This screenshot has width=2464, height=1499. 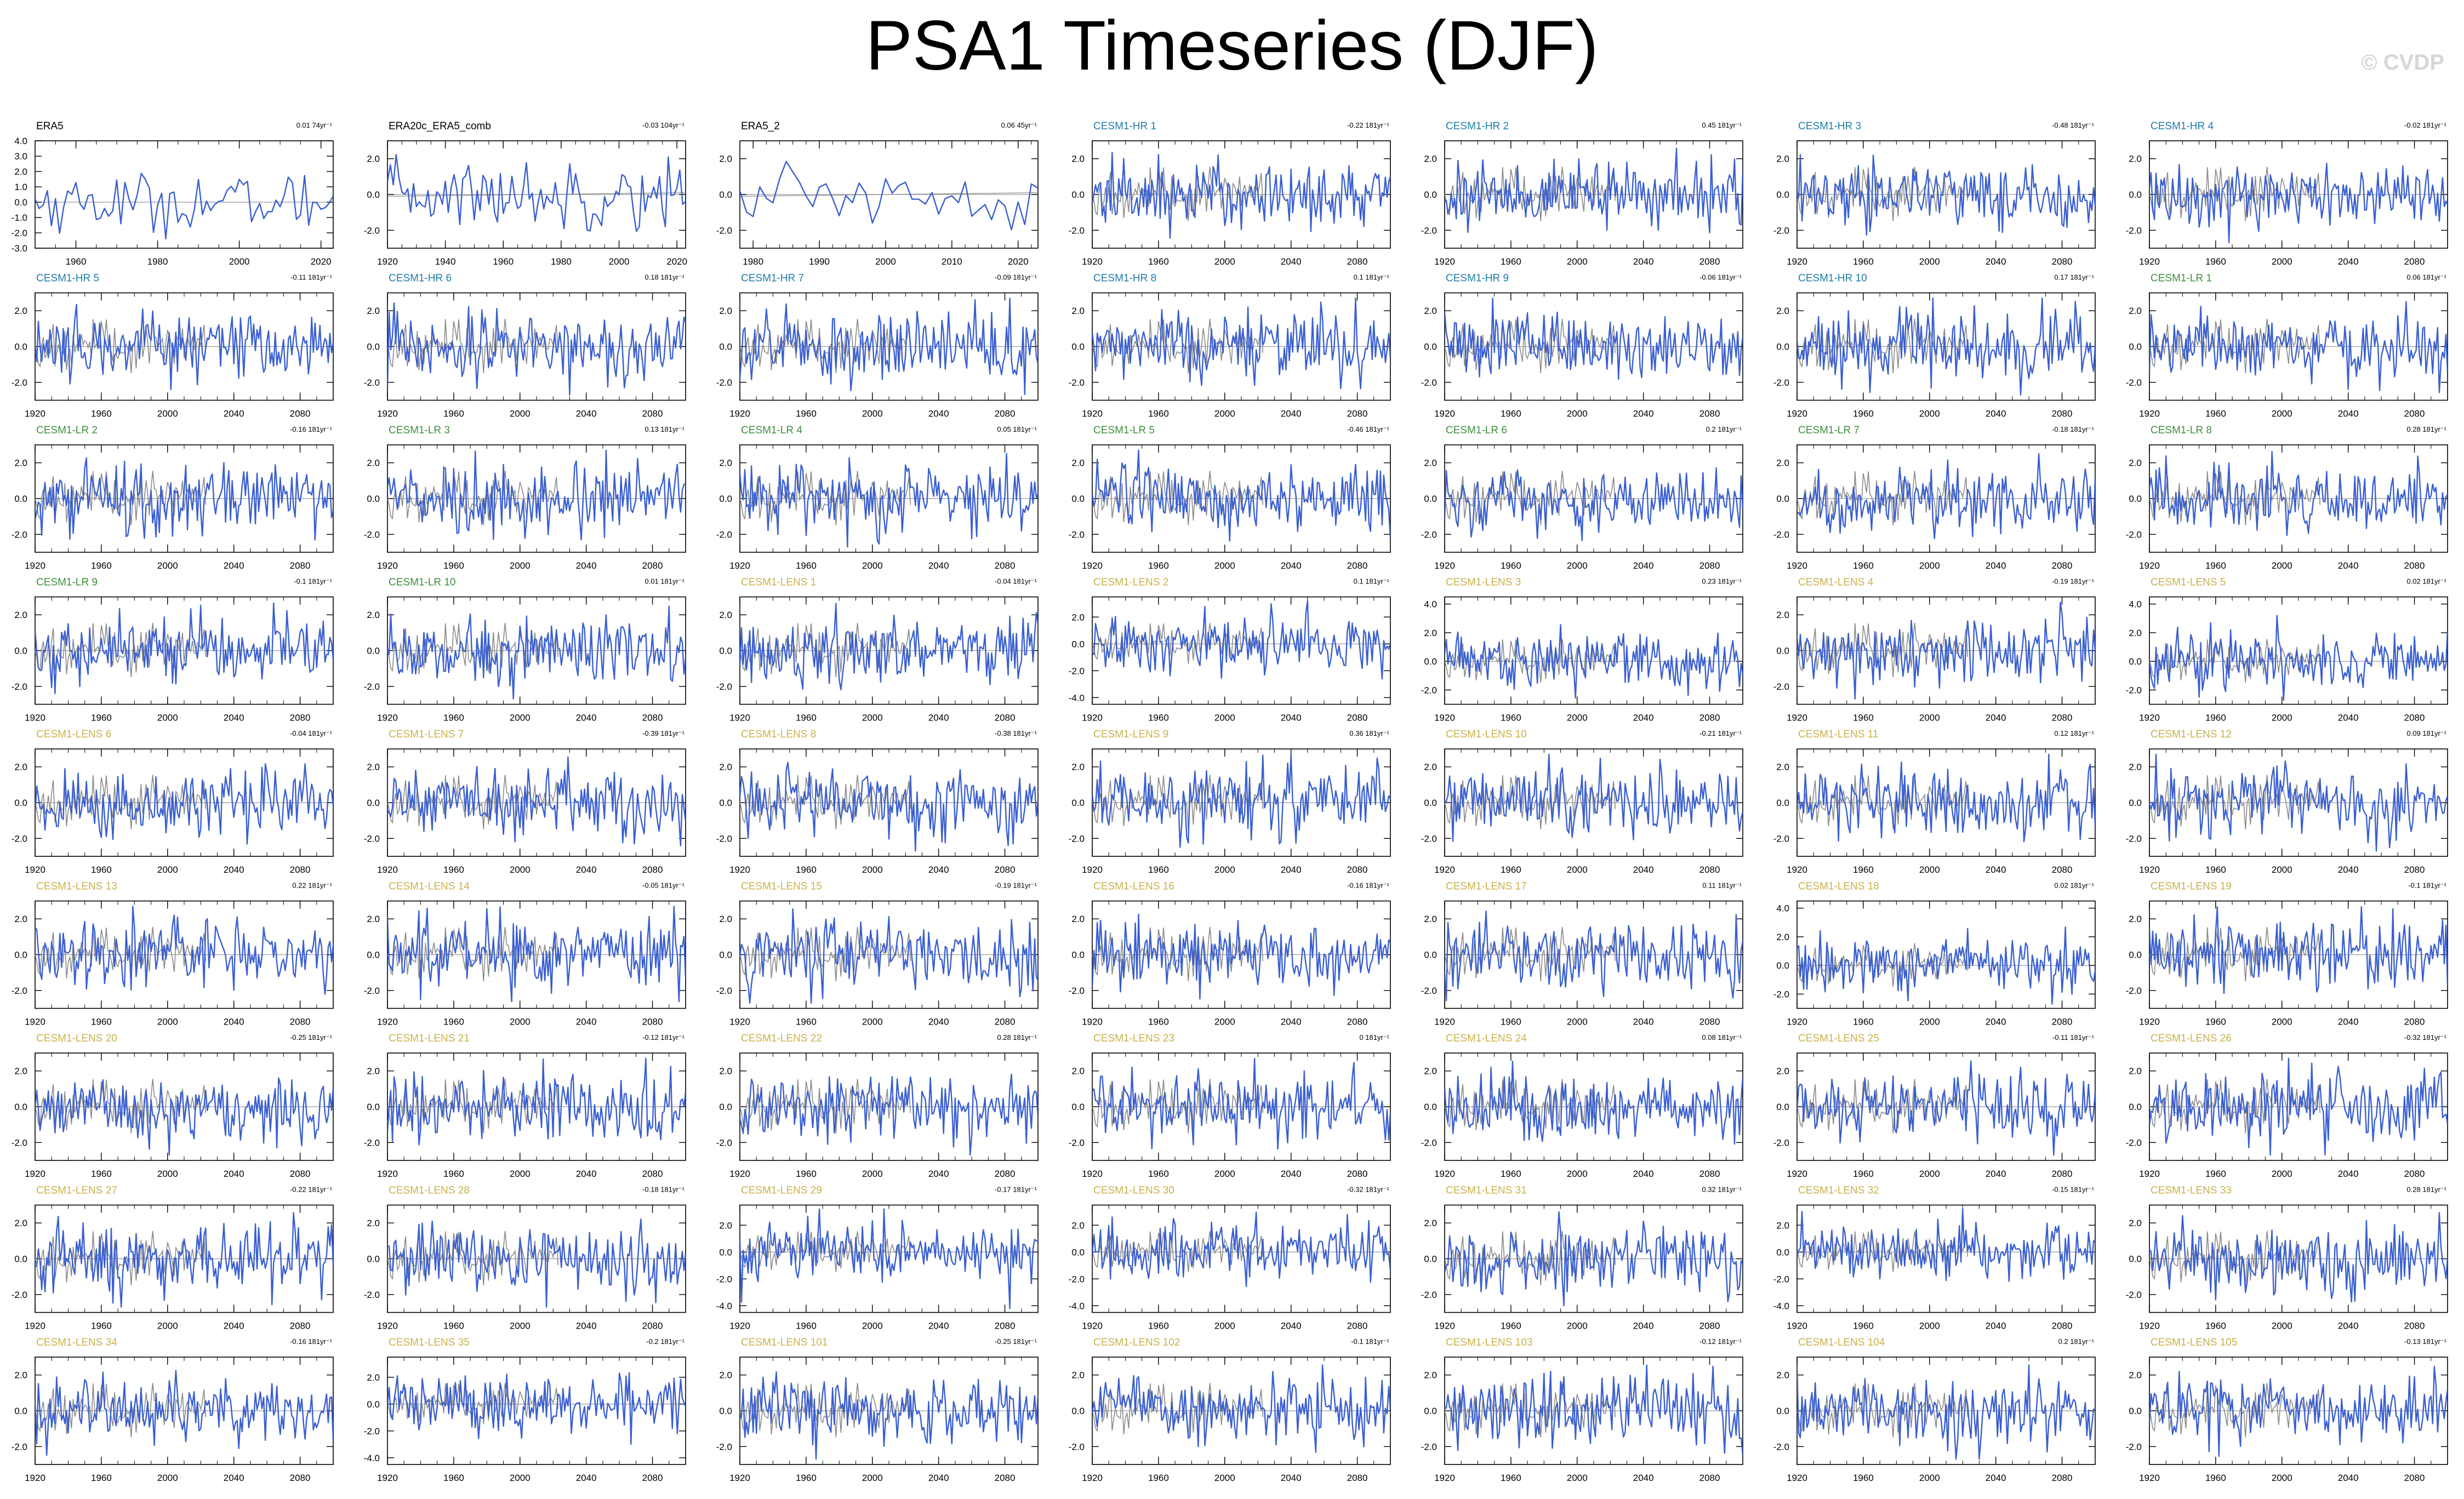 What do you see at coordinates (440, 126) in the screenshot?
I see `panel-label: ERA20c_ERA5_comb` at bounding box center [440, 126].